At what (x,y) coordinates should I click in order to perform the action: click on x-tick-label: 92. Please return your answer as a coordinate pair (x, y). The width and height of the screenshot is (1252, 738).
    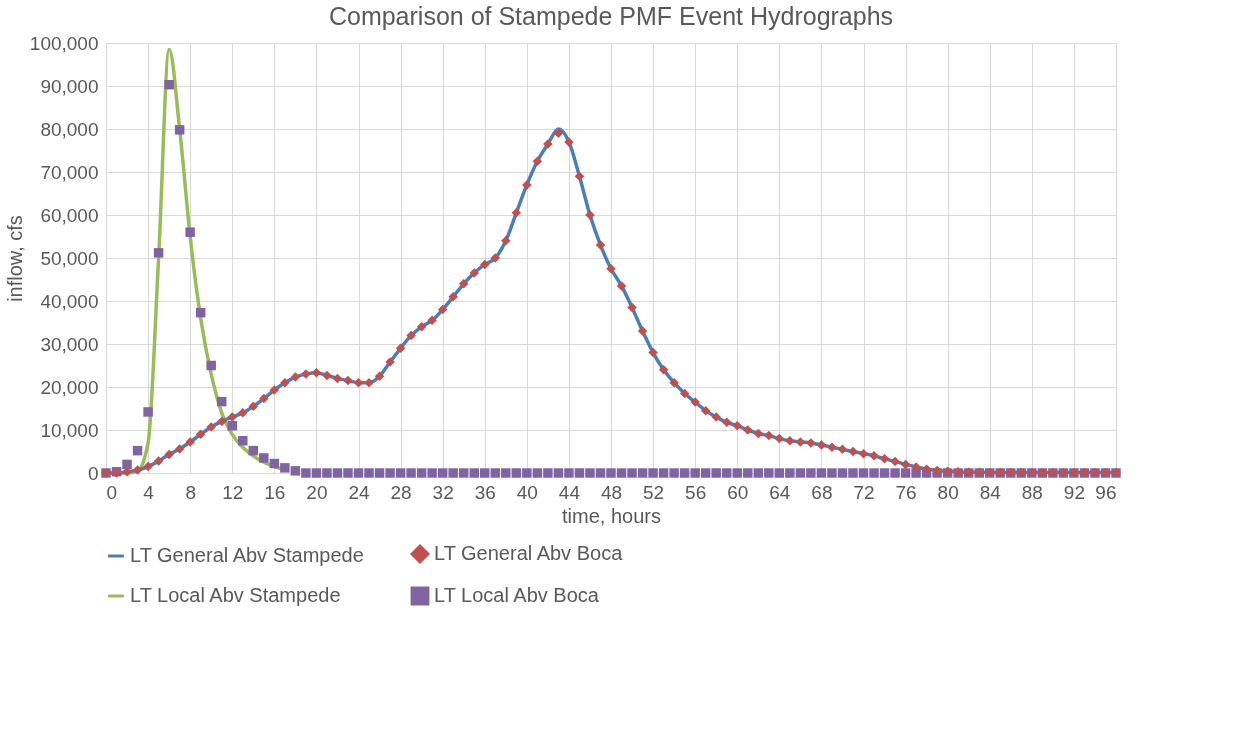
    Looking at the image, I should click on (1074, 492).